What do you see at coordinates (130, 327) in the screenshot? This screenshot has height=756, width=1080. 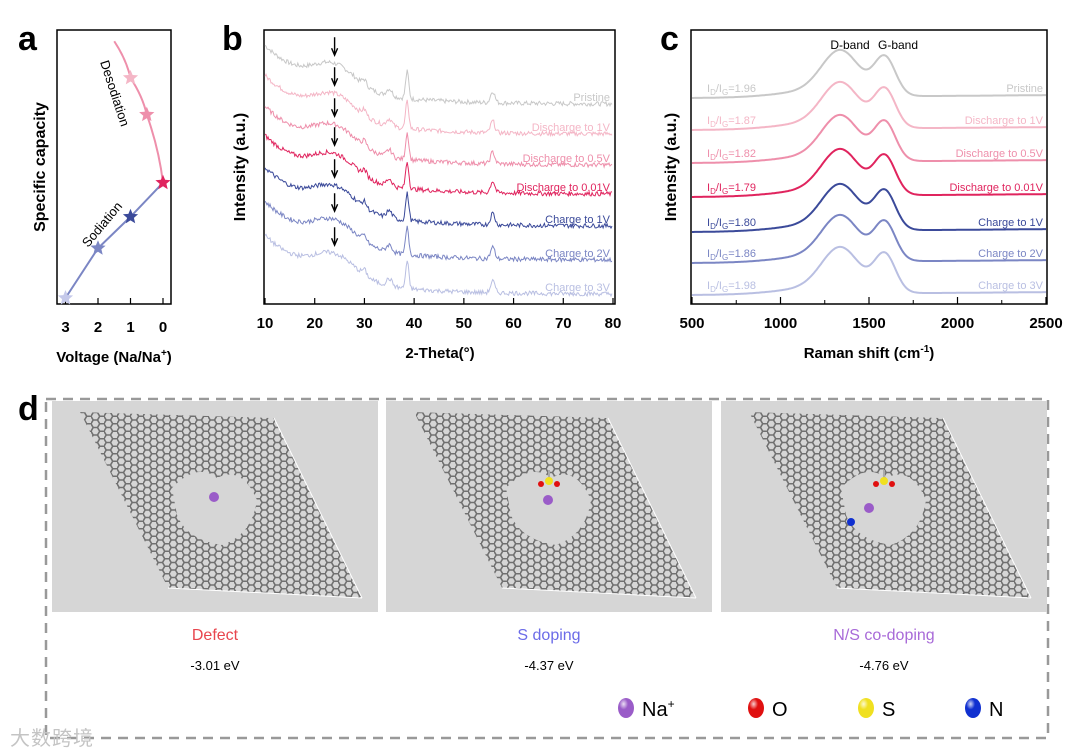 I see `x-tick-label: 1` at bounding box center [130, 327].